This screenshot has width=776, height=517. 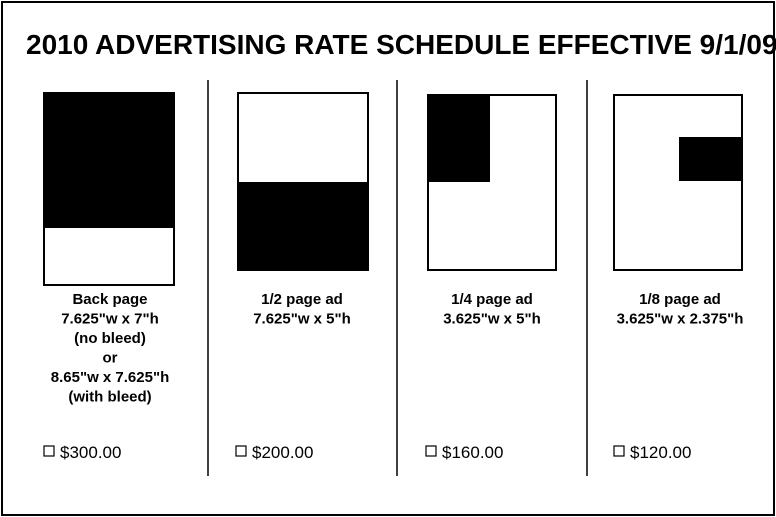 I want to click on ad-size-label: 7.625"w x 7"h, so click(x=110, y=319).